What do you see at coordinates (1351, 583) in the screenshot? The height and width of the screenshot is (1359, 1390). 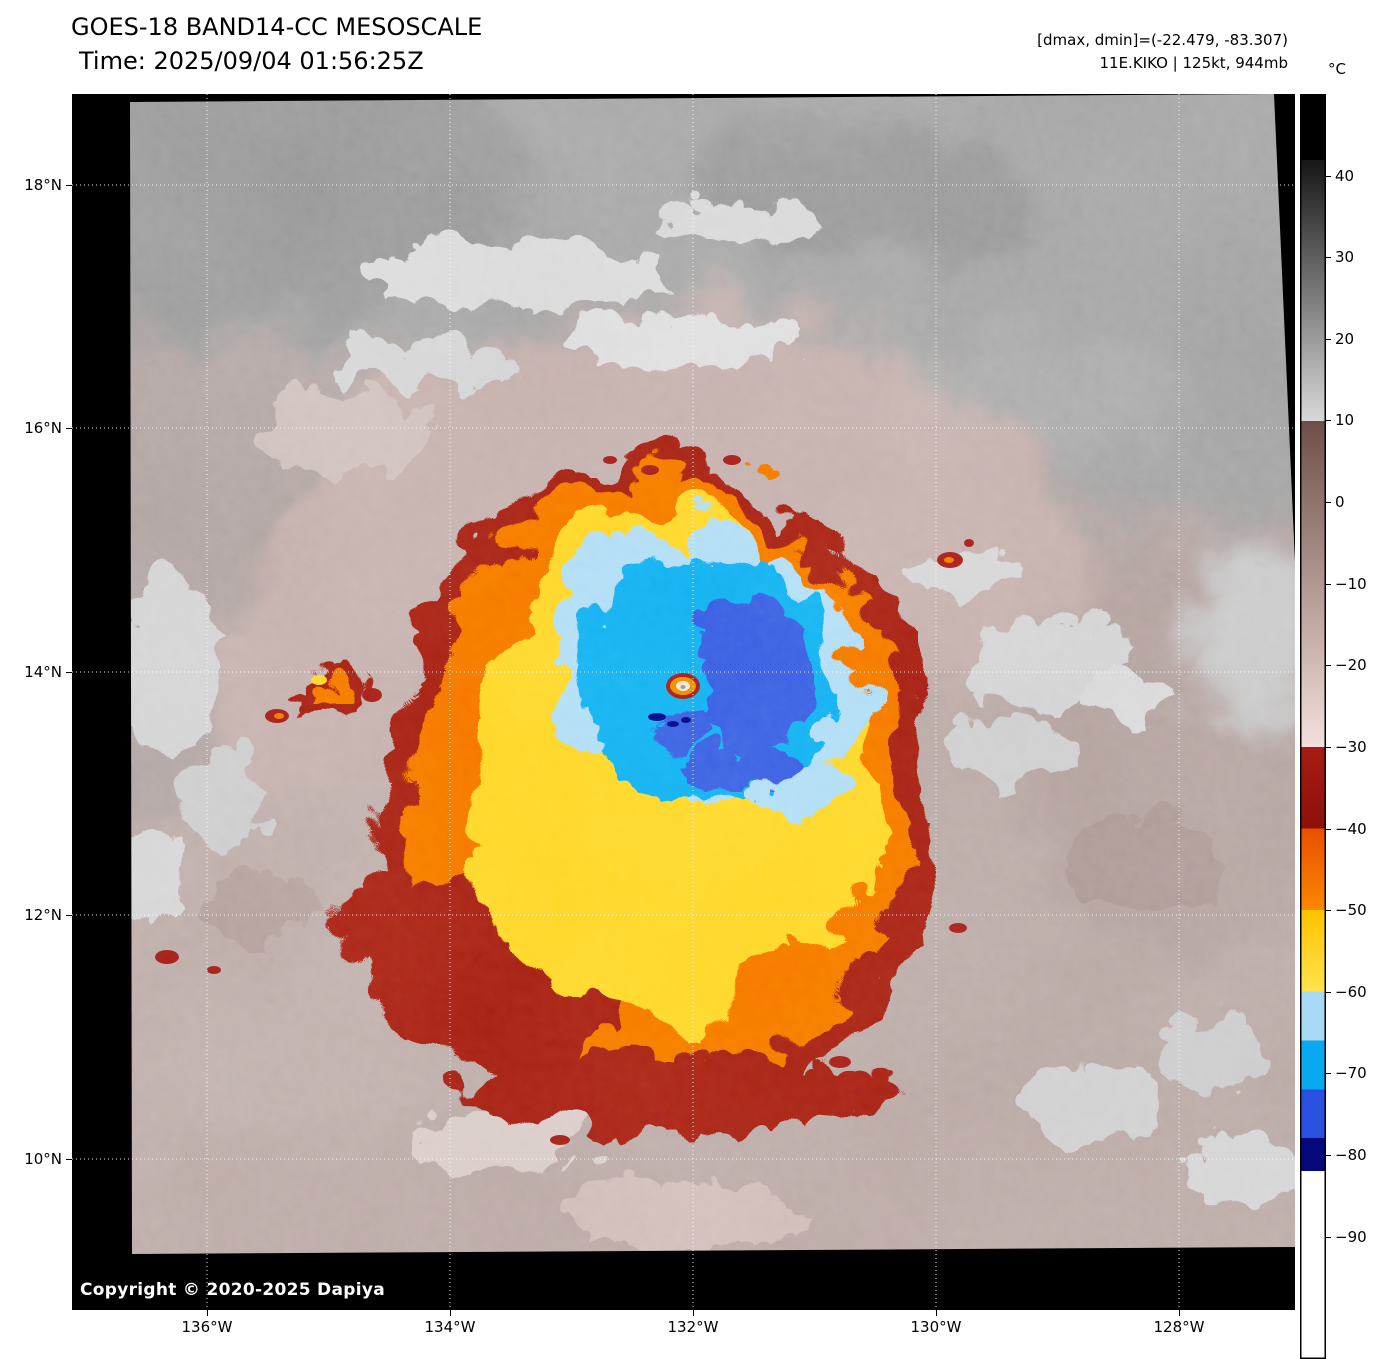 I see `colorbar-tick-label: −10` at bounding box center [1351, 583].